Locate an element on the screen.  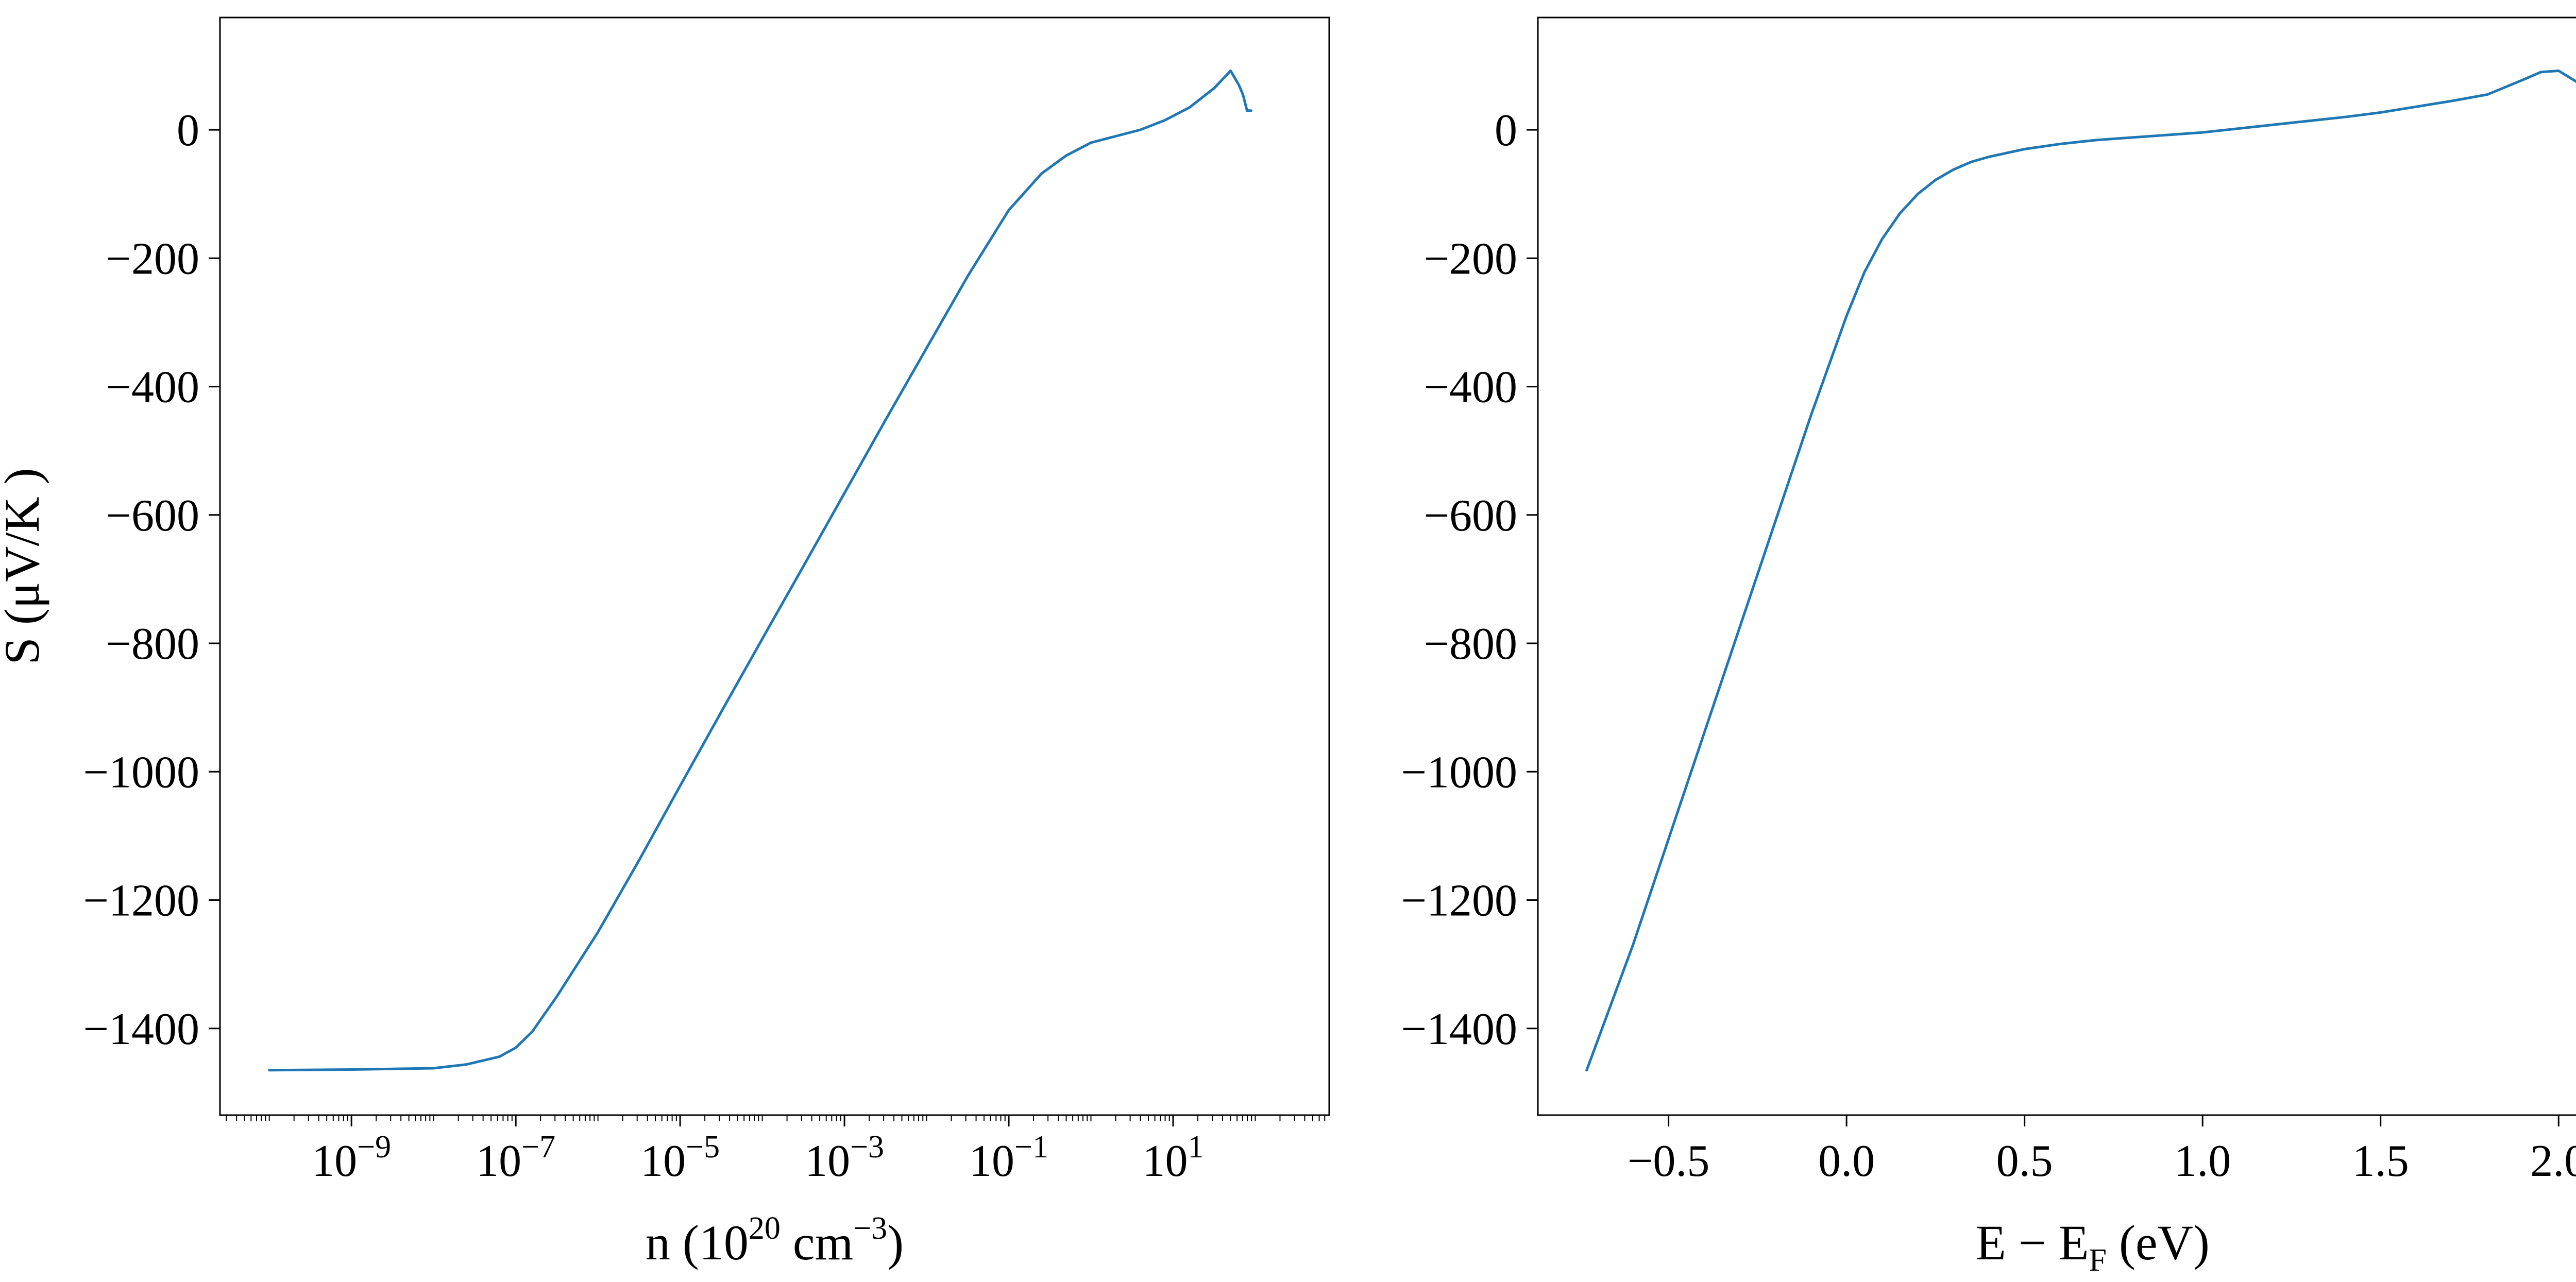
x-tick-label-exponent: −9 is located at coordinates (374, 1147).